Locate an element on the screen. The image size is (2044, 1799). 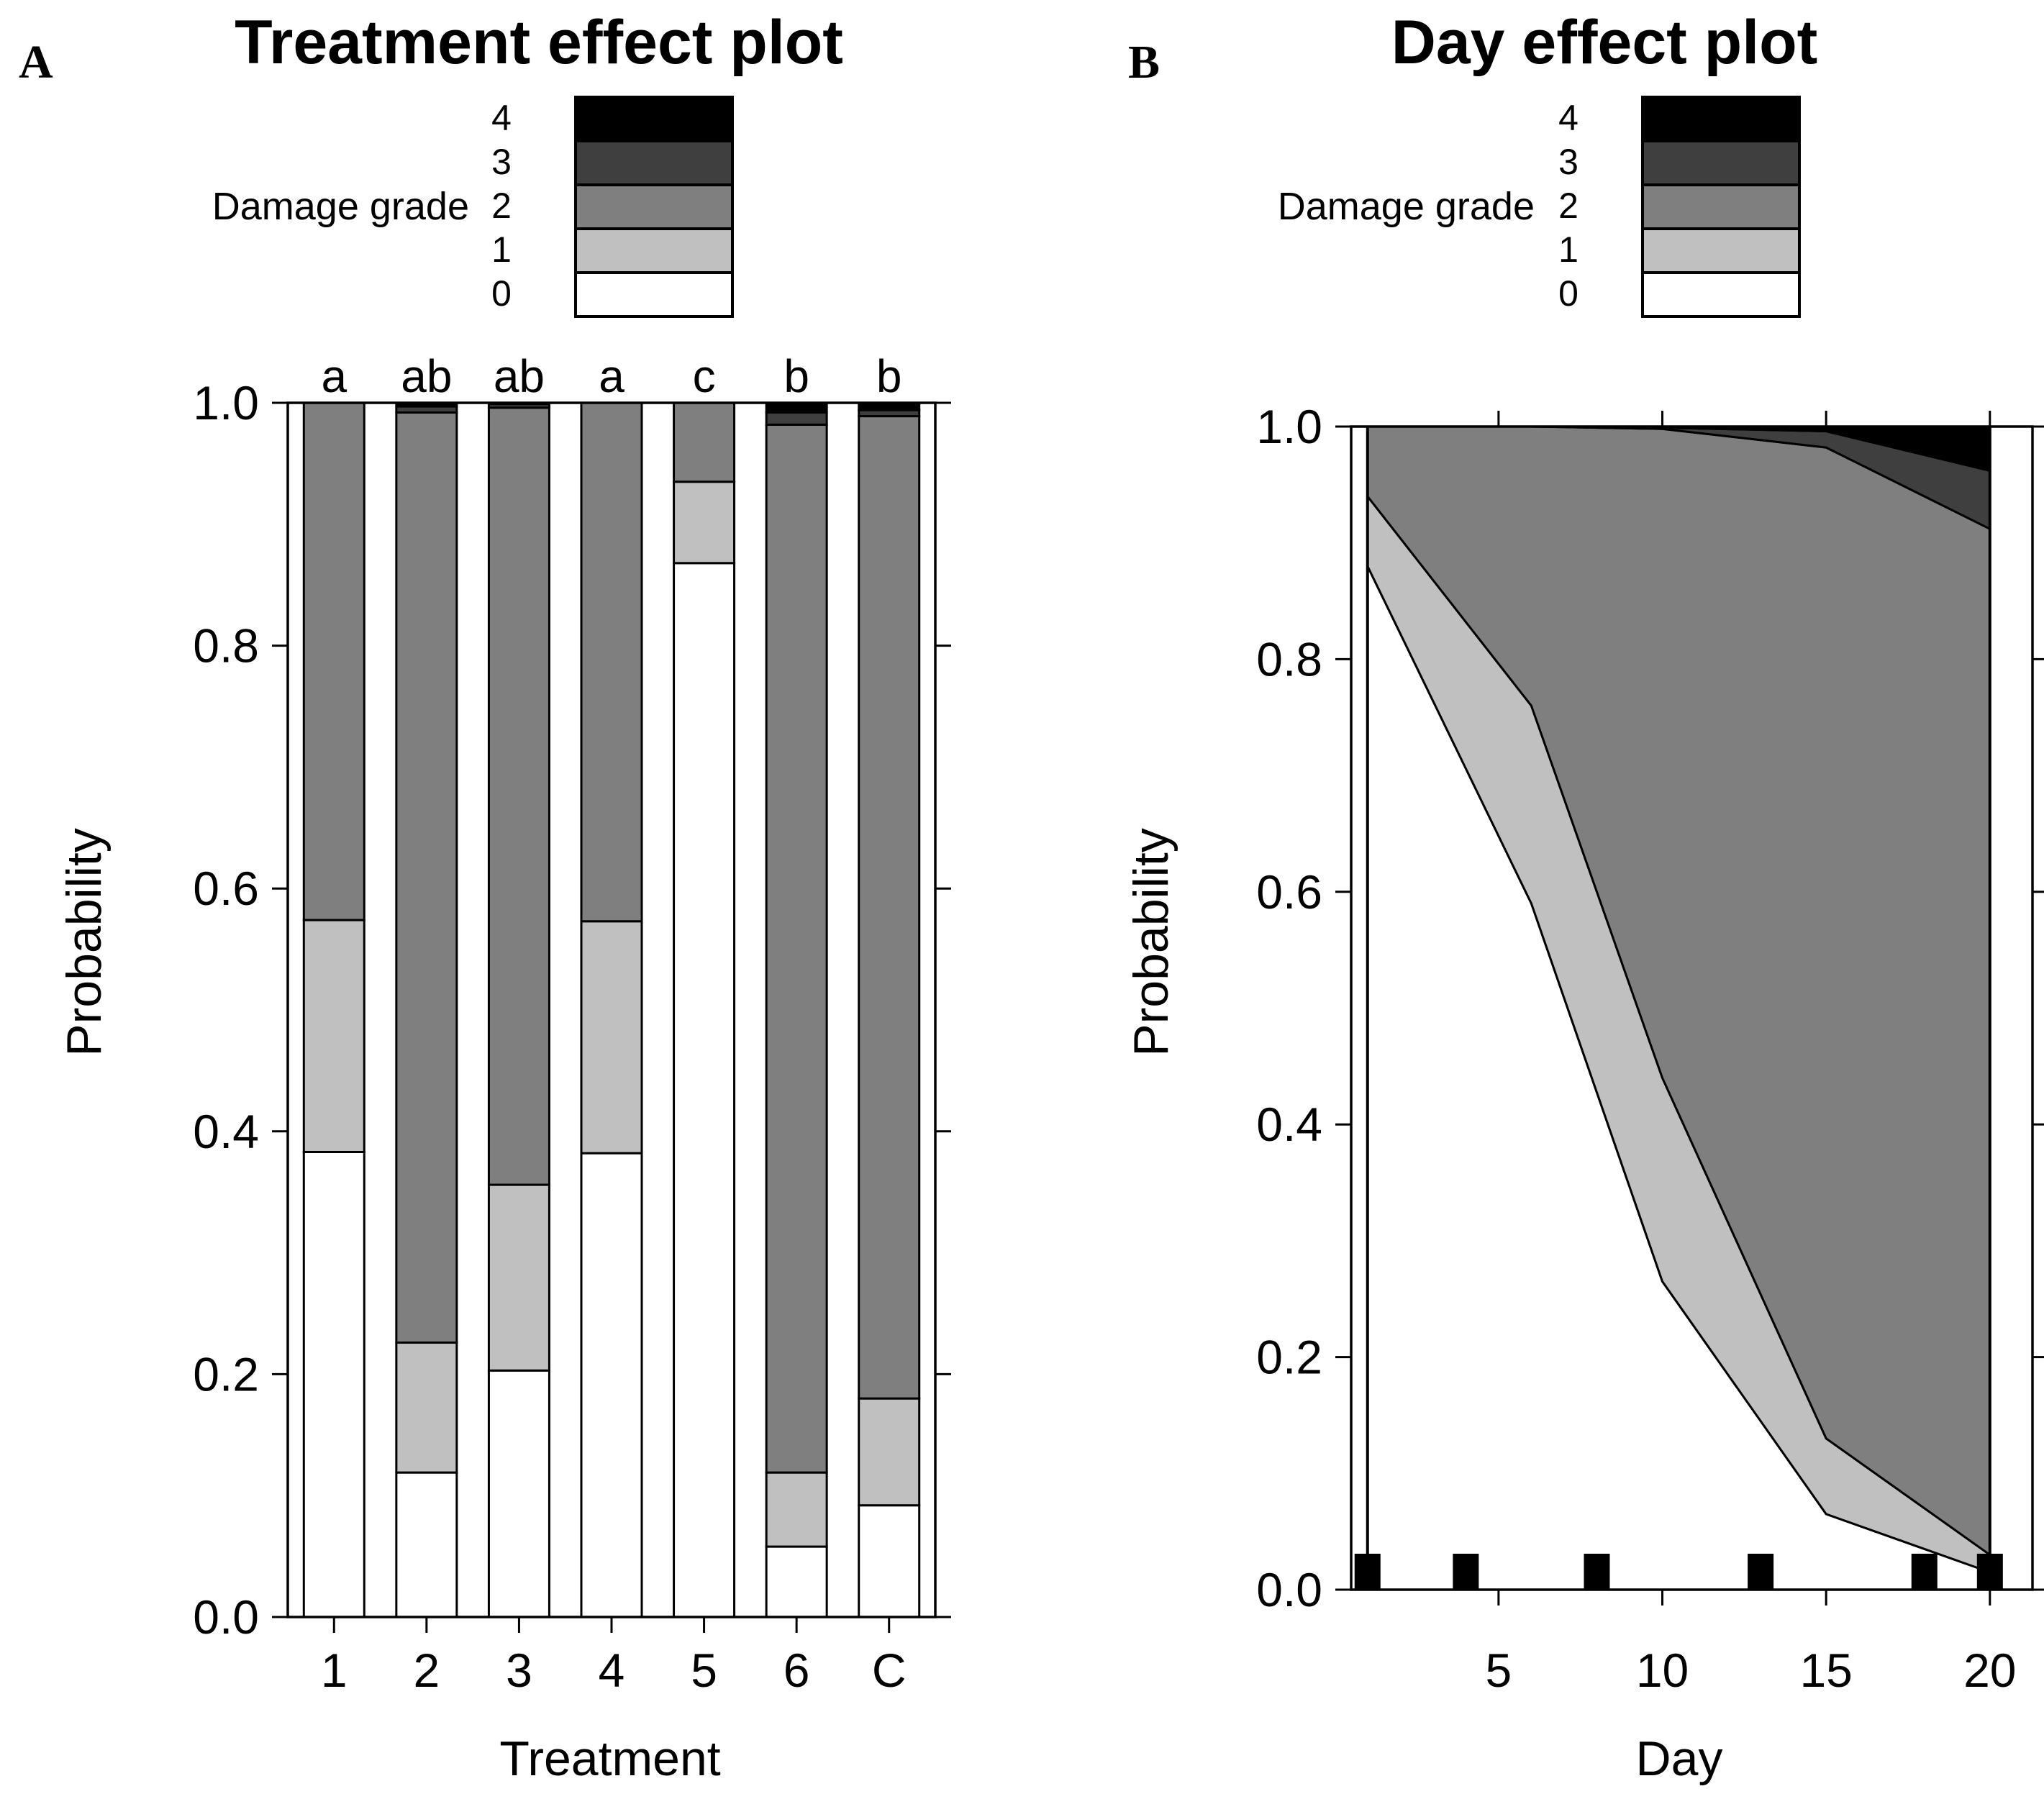
panel-a-x-tick-label-2: 2 is located at coordinates (426, 1670).